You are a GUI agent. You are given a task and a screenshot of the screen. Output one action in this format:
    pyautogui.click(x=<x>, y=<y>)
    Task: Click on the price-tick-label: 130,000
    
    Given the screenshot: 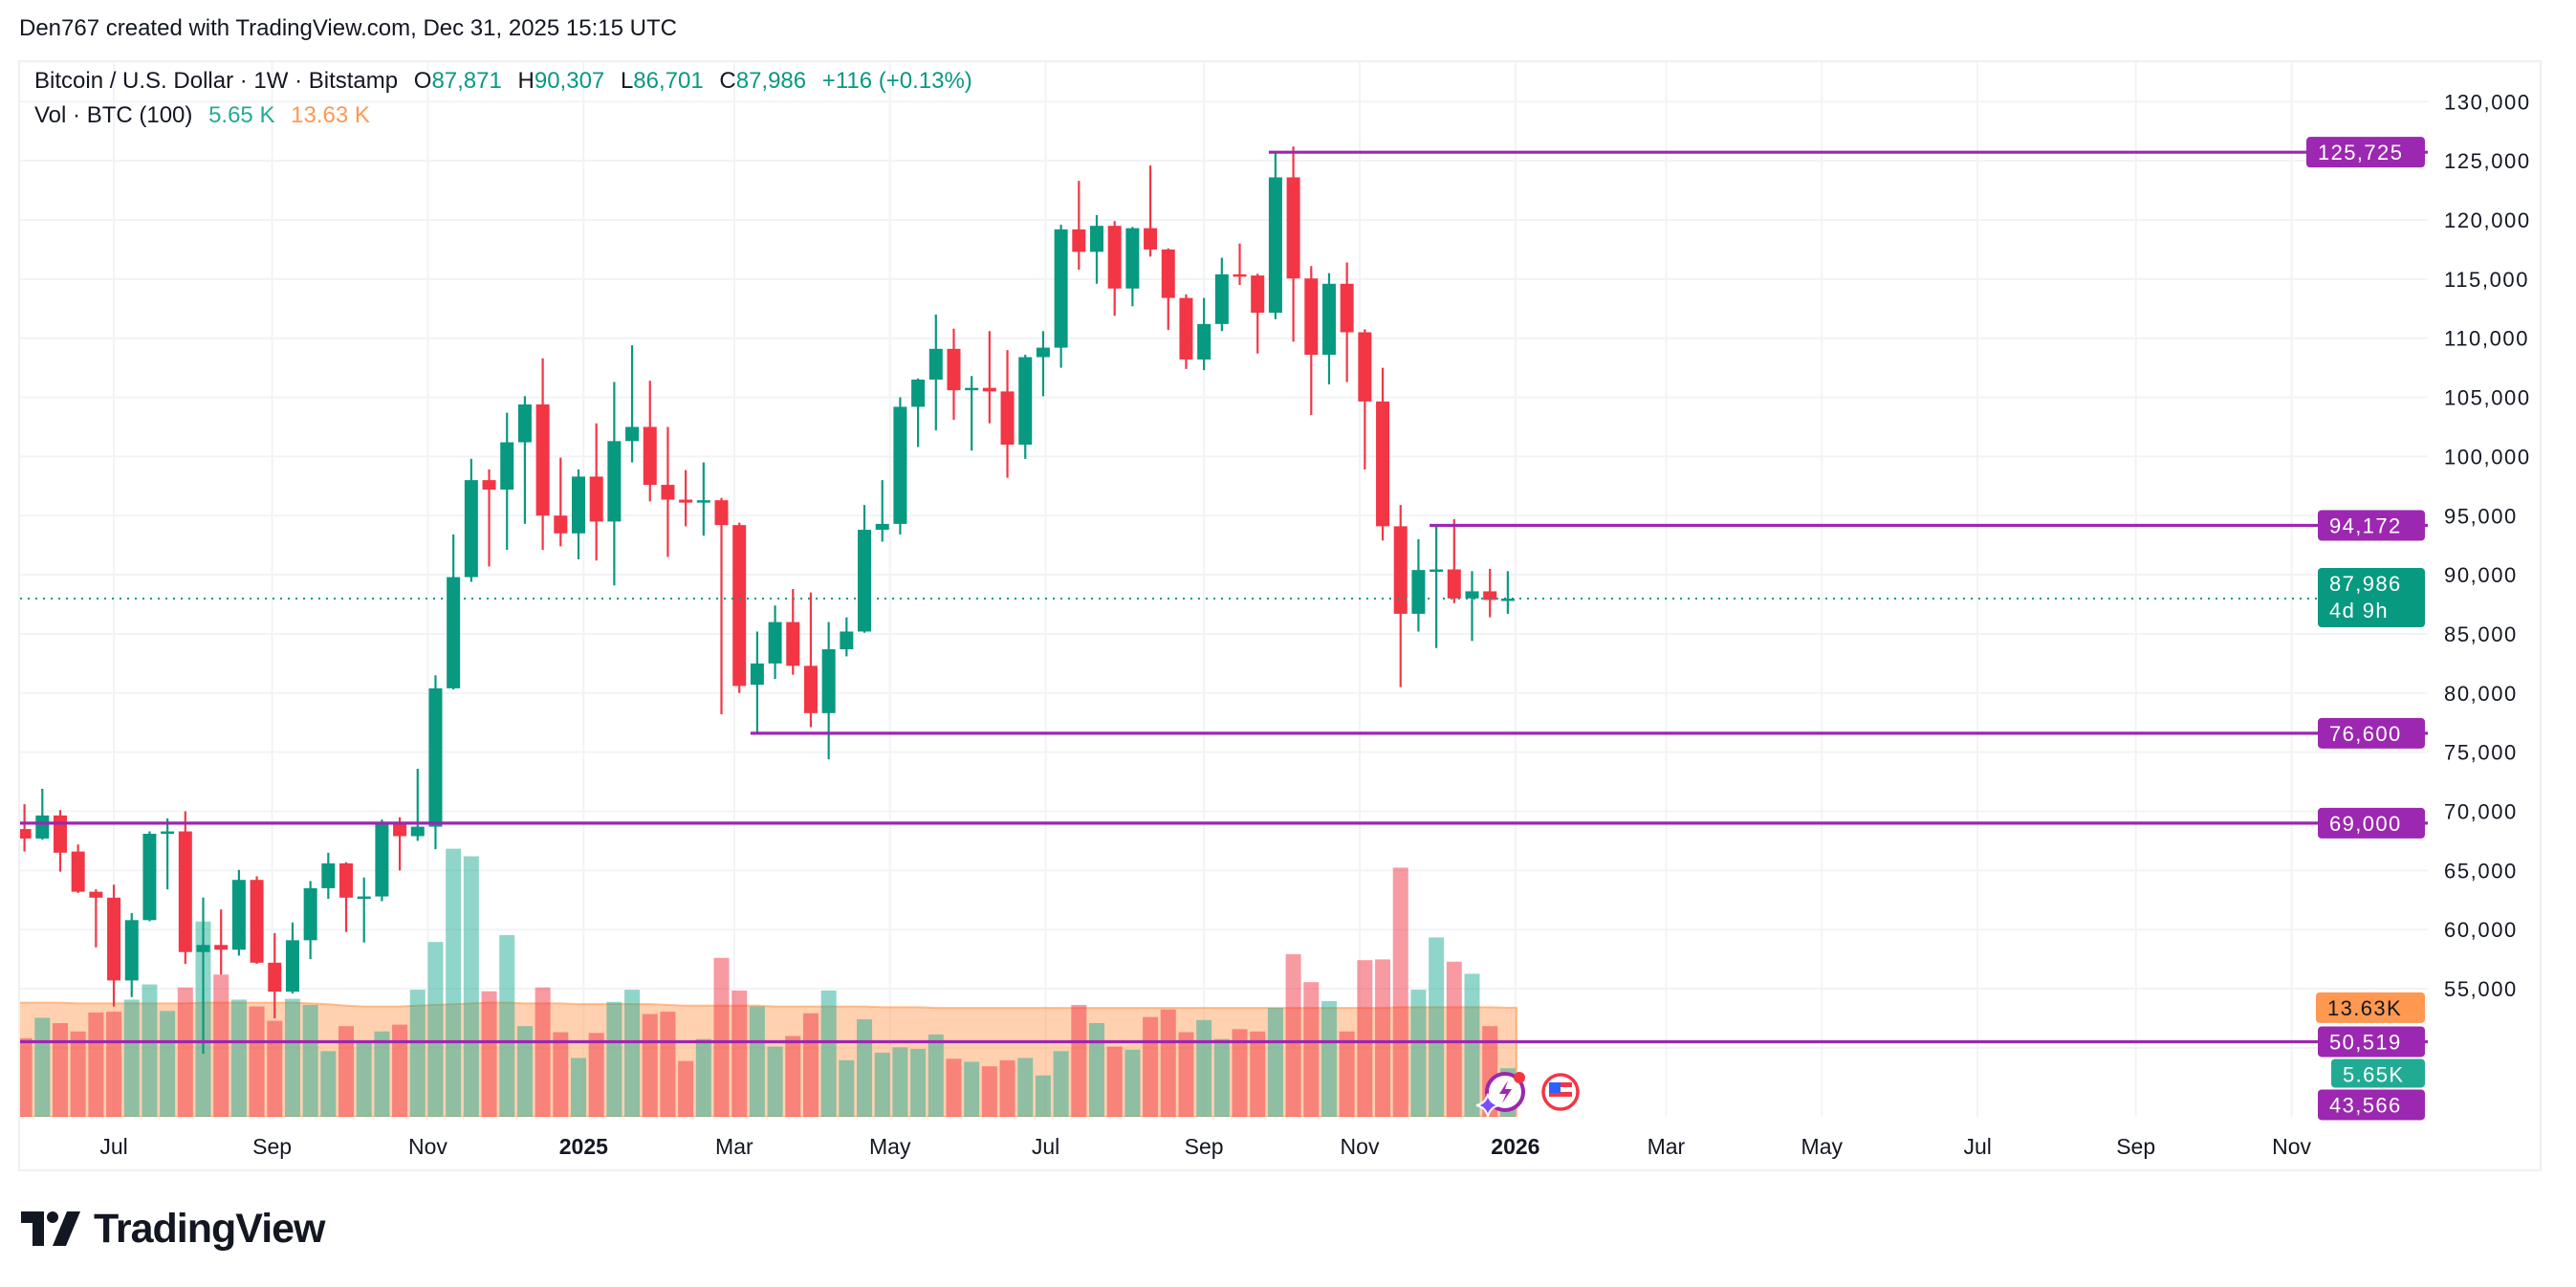 What is the action you would take?
    pyautogui.click(x=2487, y=102)
    